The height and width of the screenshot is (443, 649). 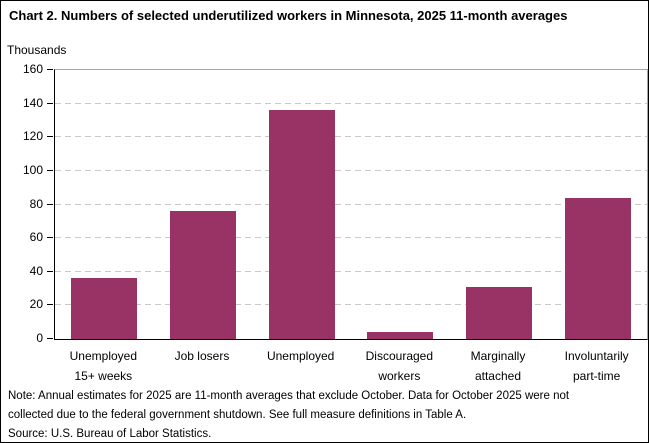 I want to click on y-tick-label: 160, so click(x=32, y=69).